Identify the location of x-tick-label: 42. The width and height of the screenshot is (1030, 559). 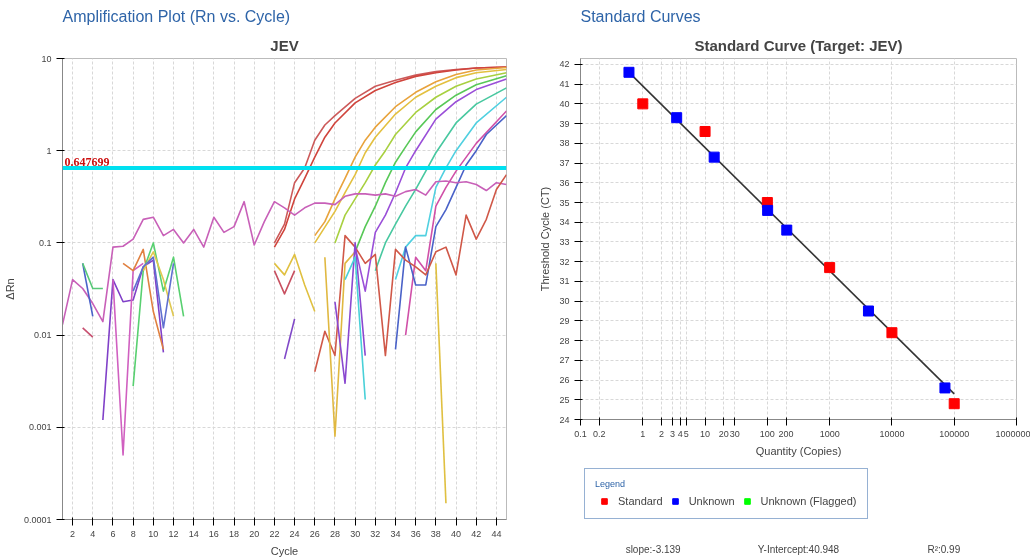
(476, 533).